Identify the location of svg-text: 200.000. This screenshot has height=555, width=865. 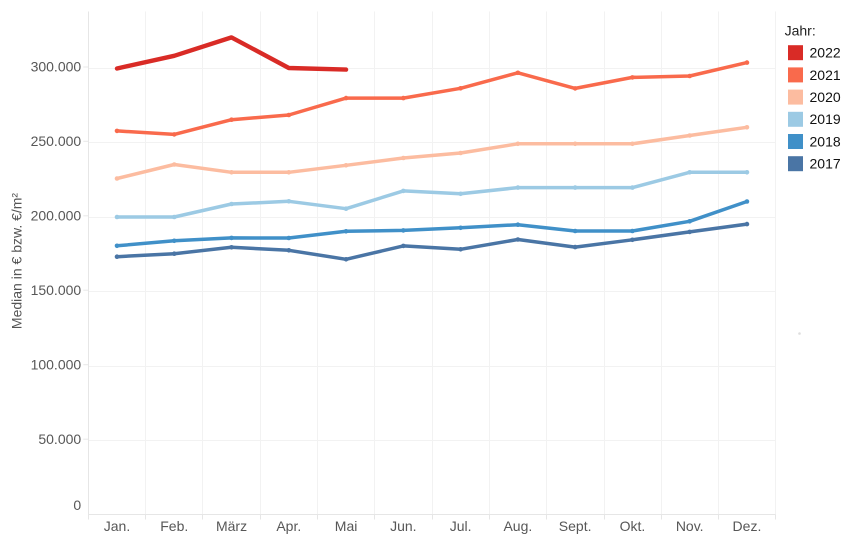
(56, 216).